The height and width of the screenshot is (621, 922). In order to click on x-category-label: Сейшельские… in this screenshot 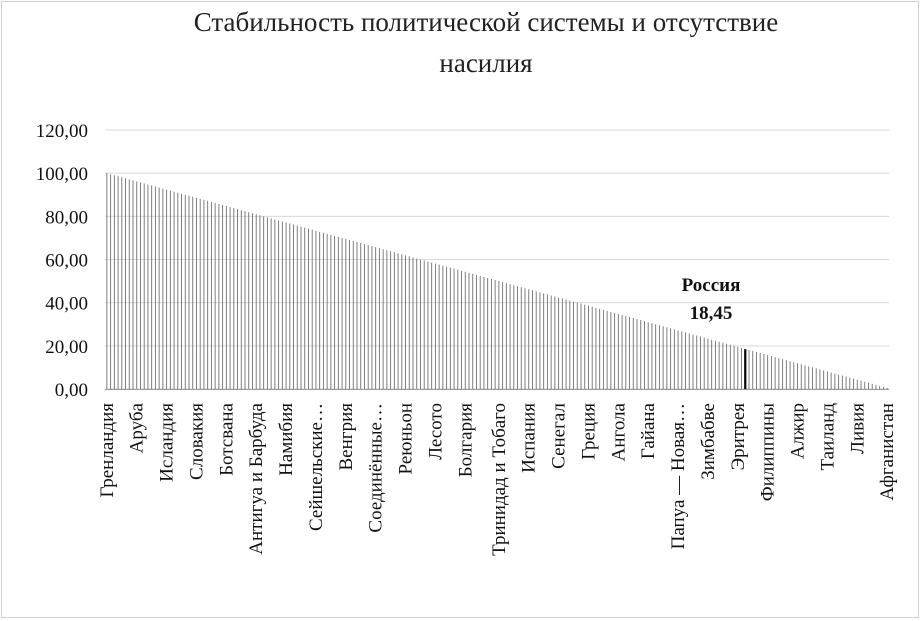, I will do `click(316, 467)`.